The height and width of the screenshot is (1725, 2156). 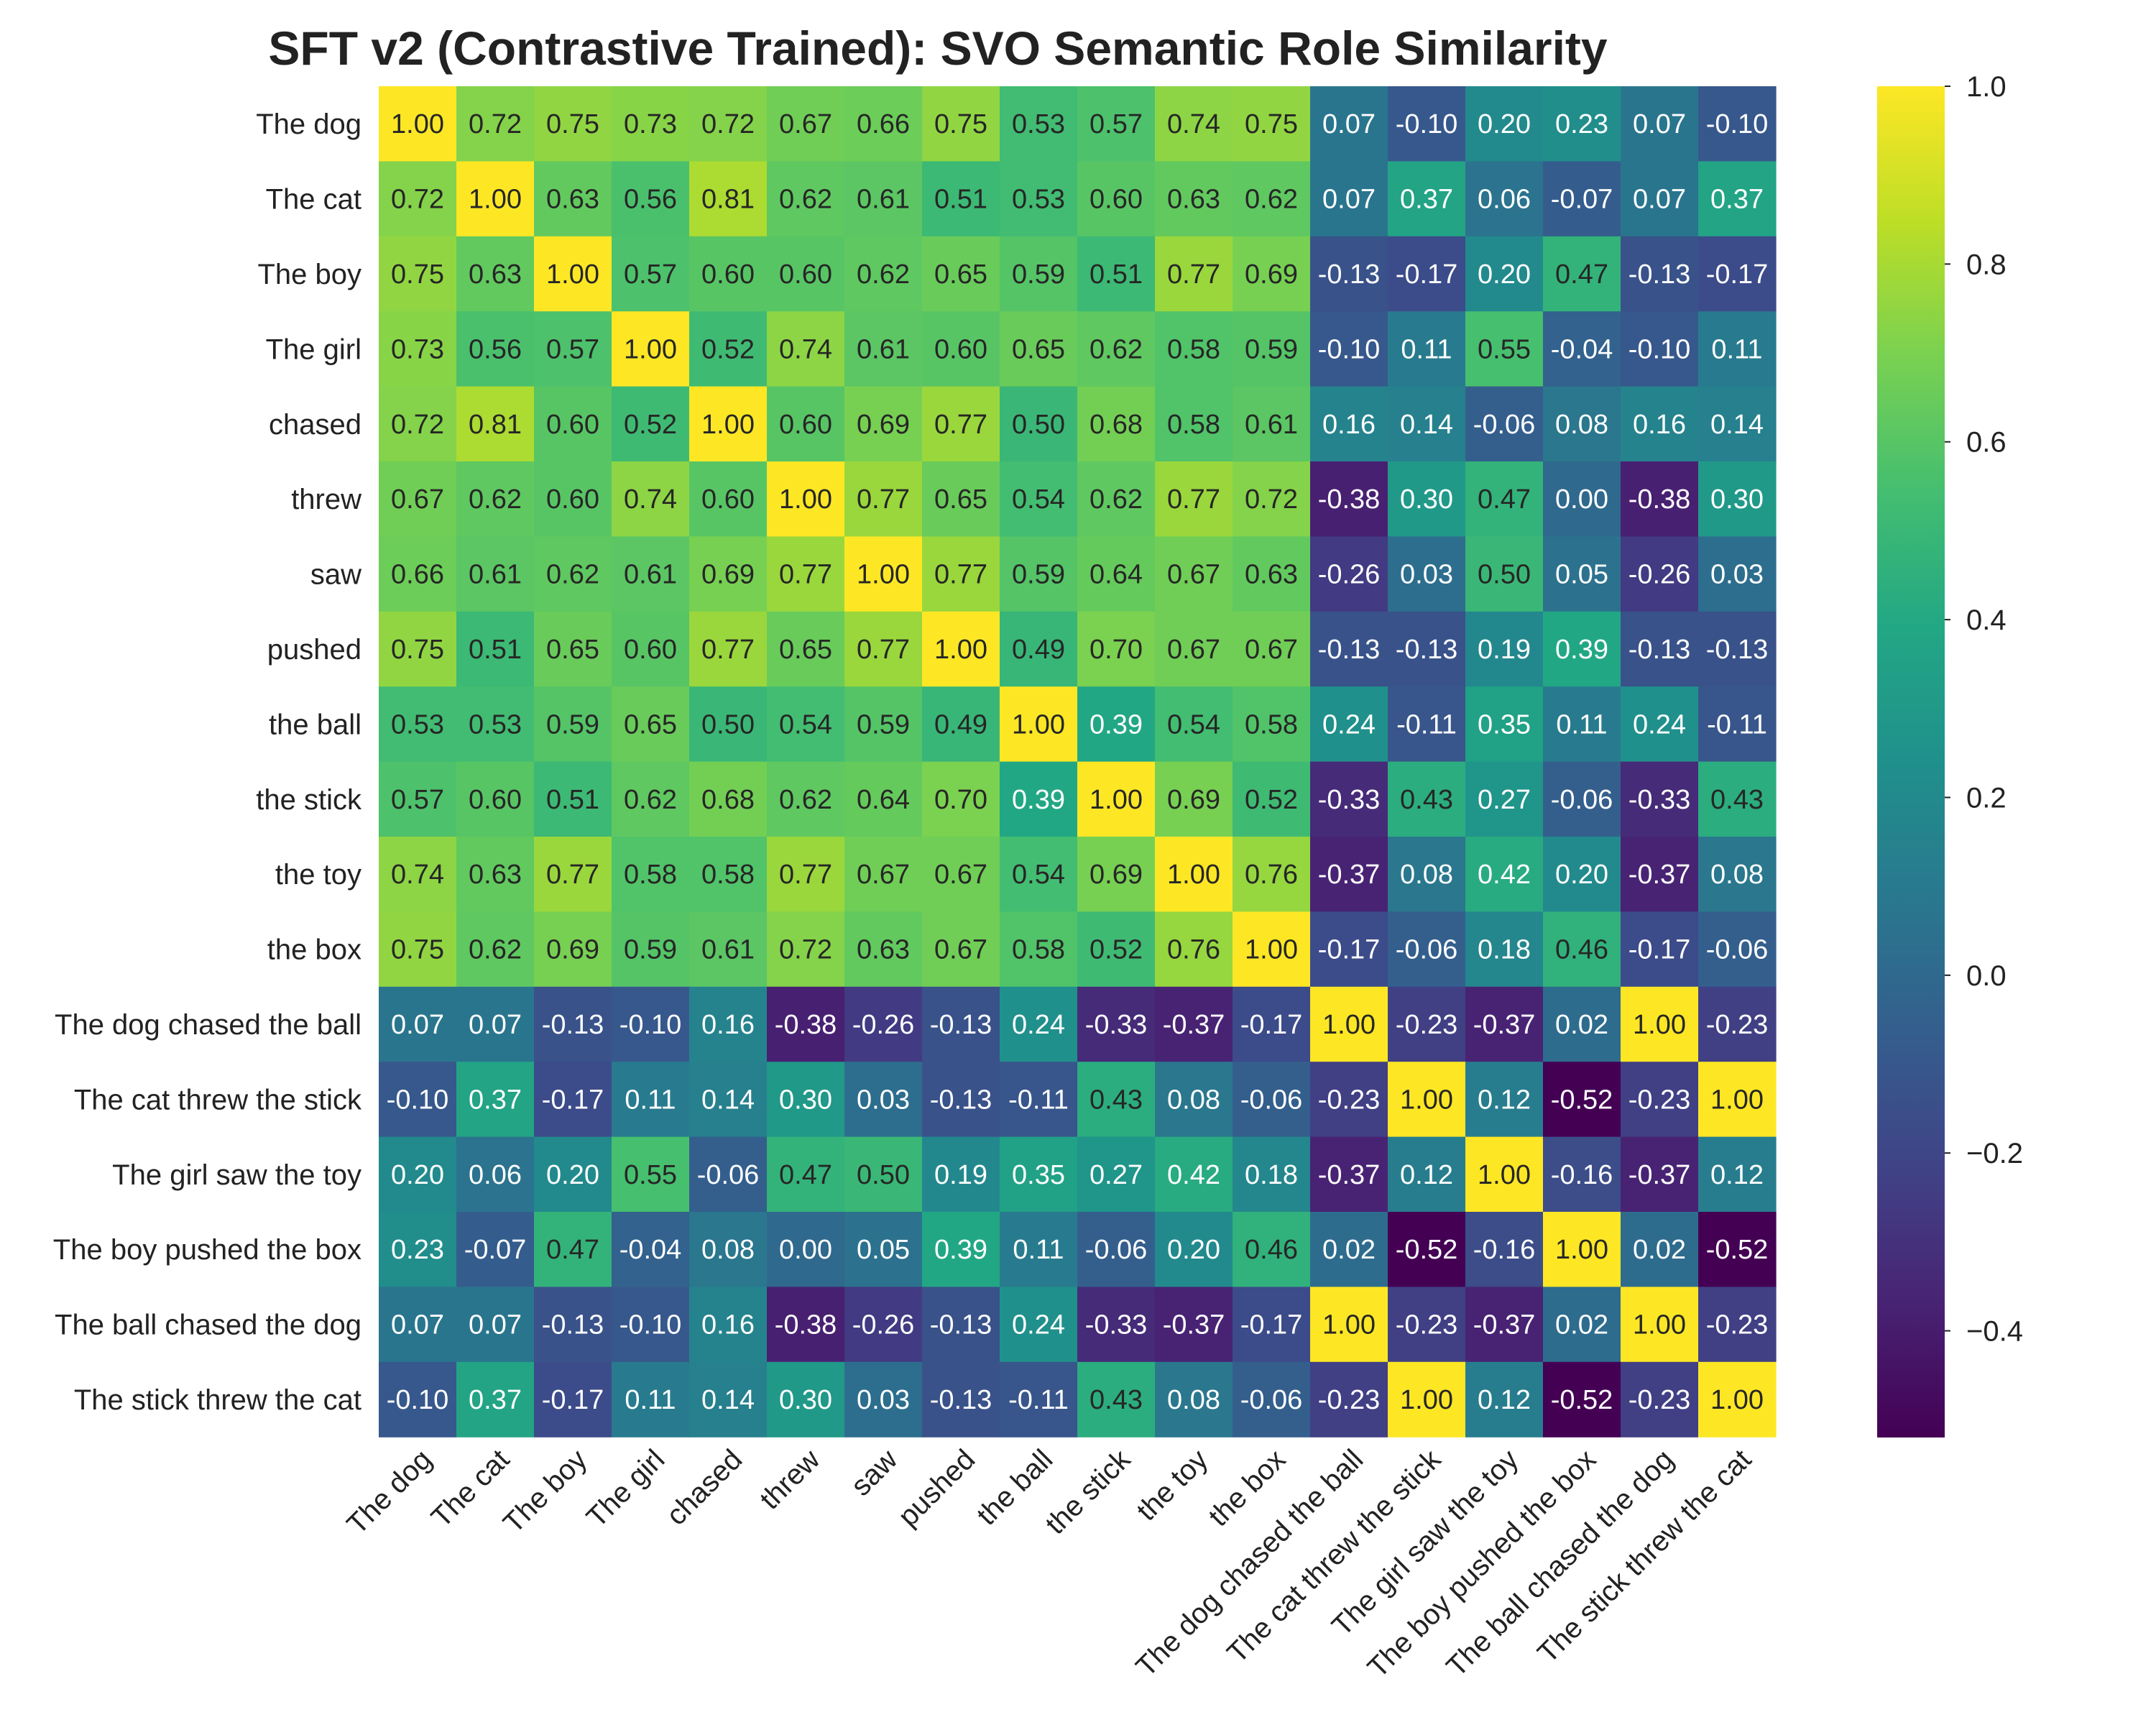 What do you see at coordinates (1193, 1100) in the screenshot?
I see `cell-value-label: 0.08` at bounding box center [1193, 1100].